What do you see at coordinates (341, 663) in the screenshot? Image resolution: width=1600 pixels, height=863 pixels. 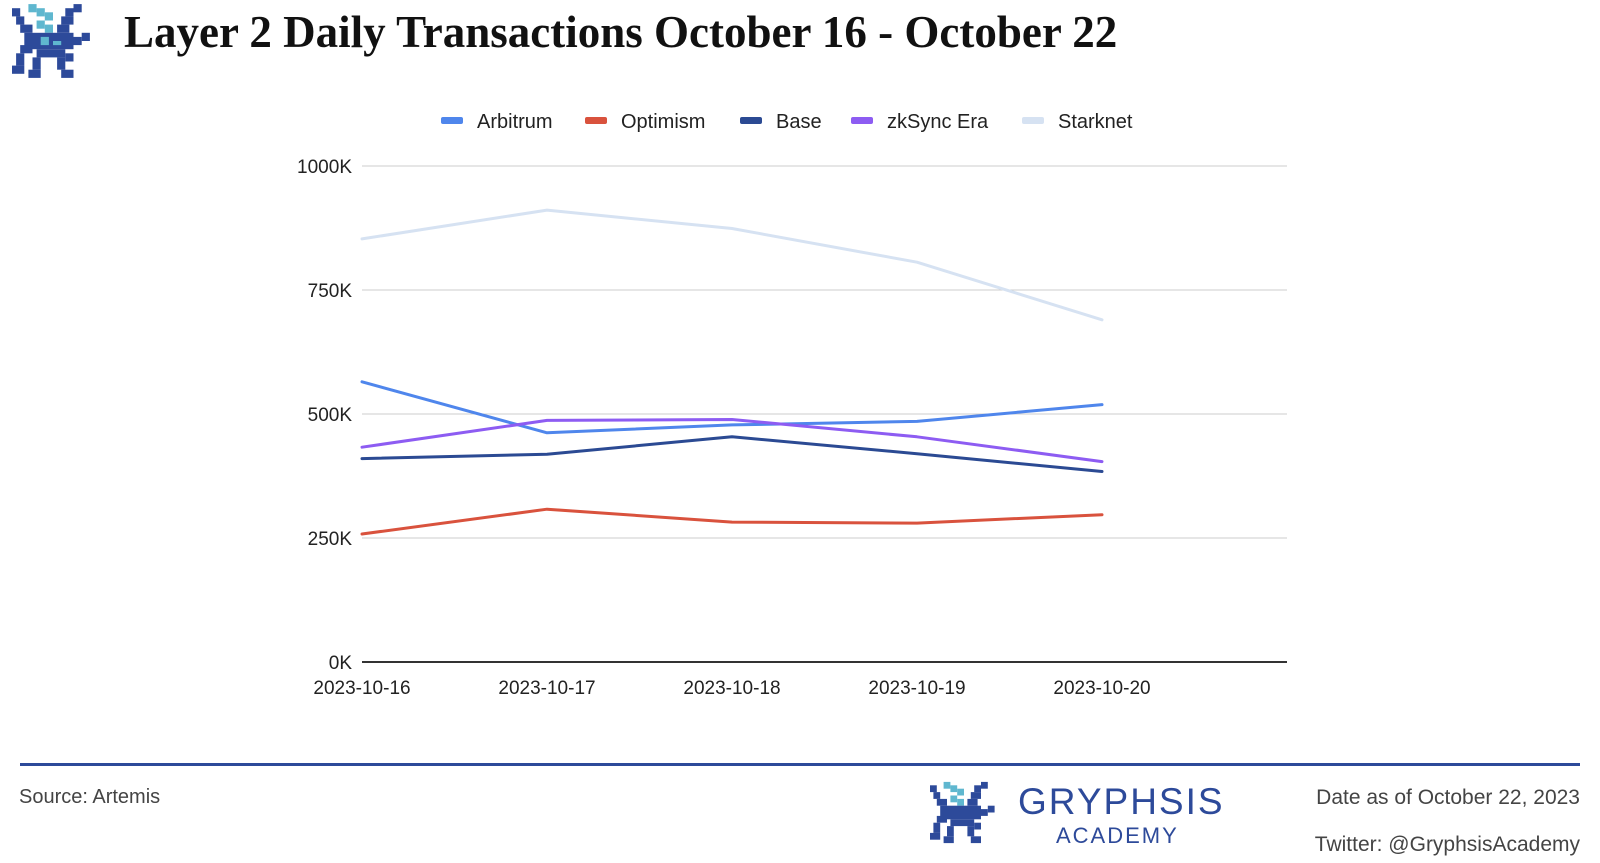 I see `y-tick-label: 0K` at bounding box center [341, 663].